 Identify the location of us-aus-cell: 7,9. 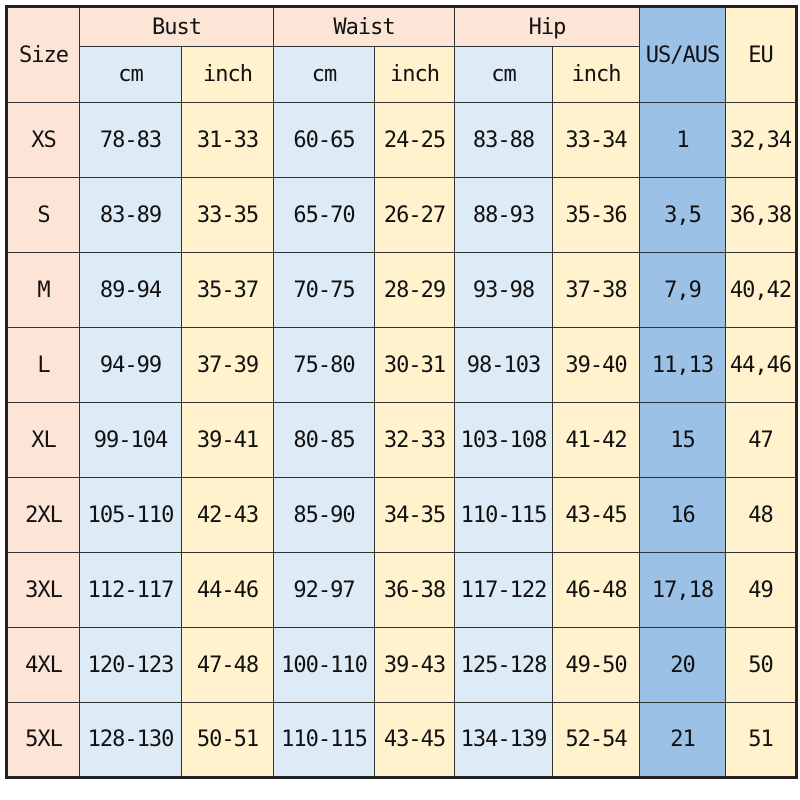
(682, 290).